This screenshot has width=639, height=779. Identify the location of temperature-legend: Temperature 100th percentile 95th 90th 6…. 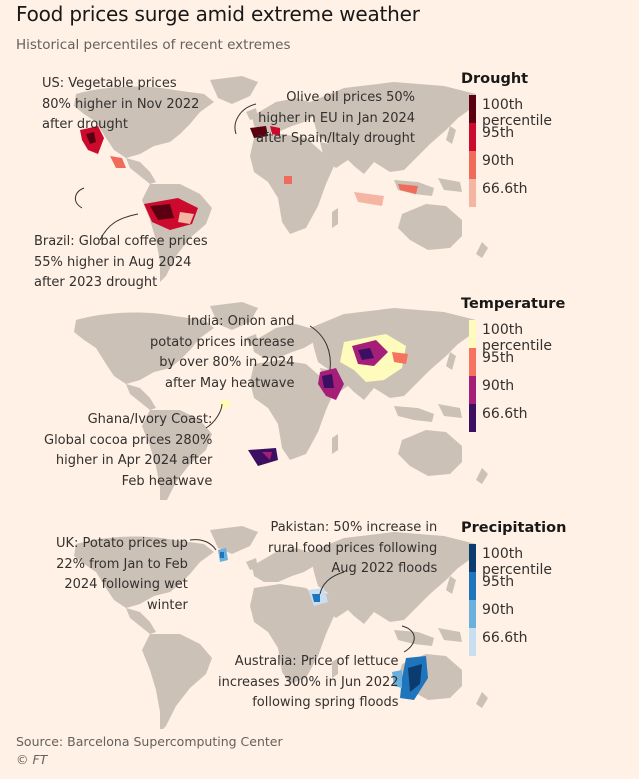
(513, 364).